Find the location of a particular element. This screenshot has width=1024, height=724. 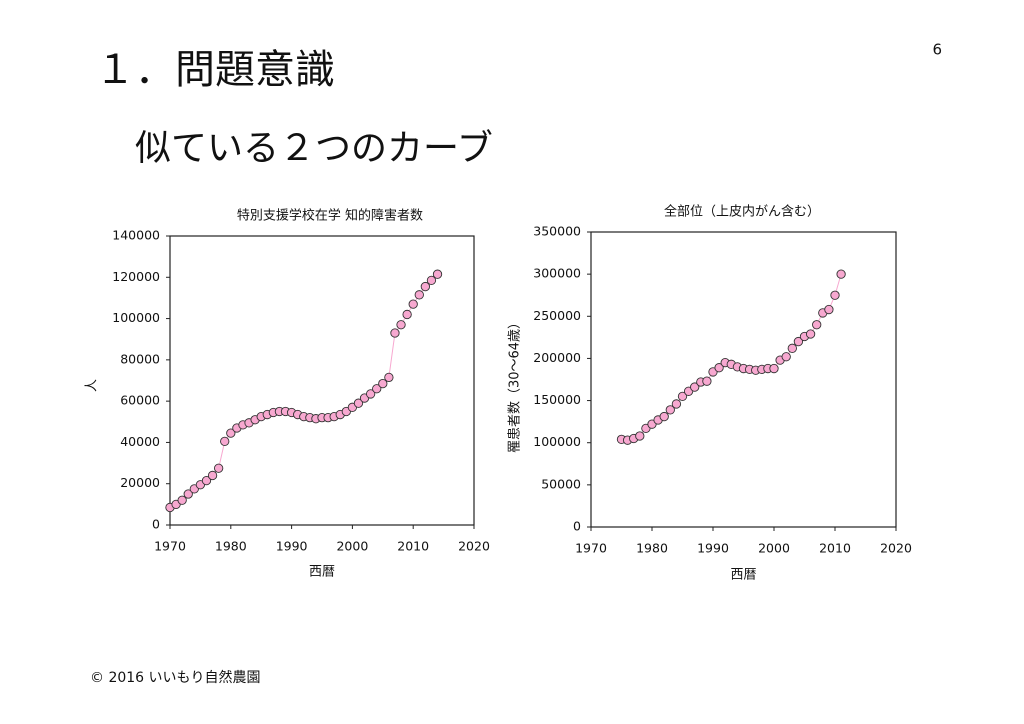

y-tick-label: 140000 is located at coordinates (136, 235).